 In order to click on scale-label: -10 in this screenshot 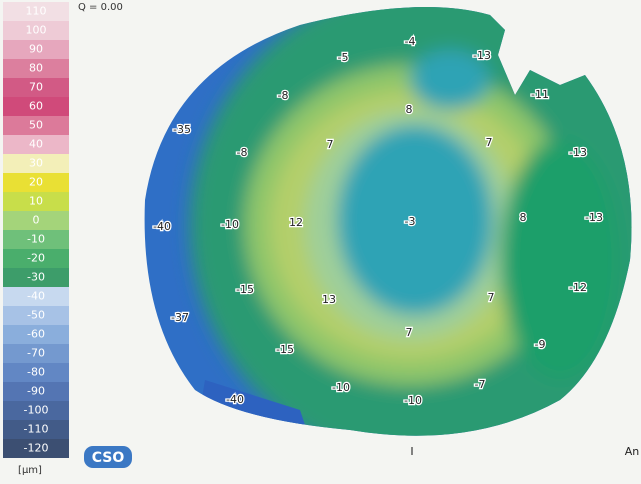, I will do `click(36, 239)`.